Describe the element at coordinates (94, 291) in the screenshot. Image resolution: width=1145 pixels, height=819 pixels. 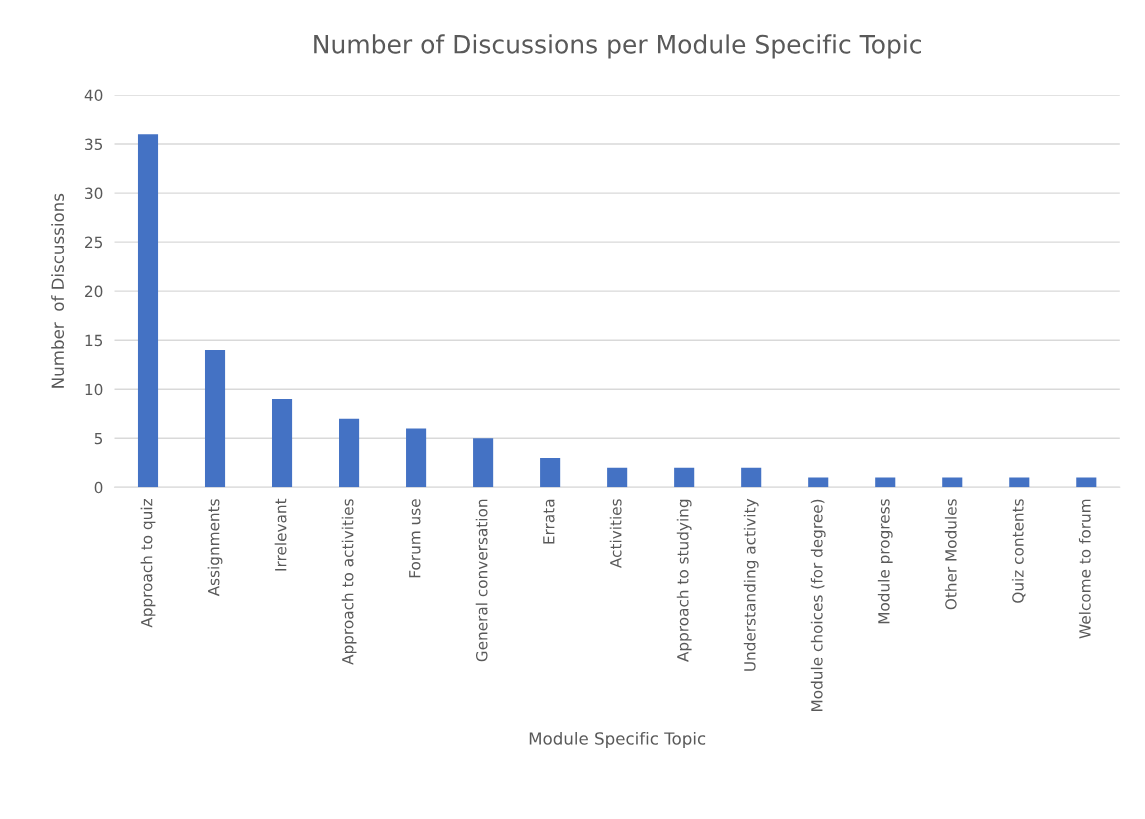
I see `y-tick-label: 20` at that location.